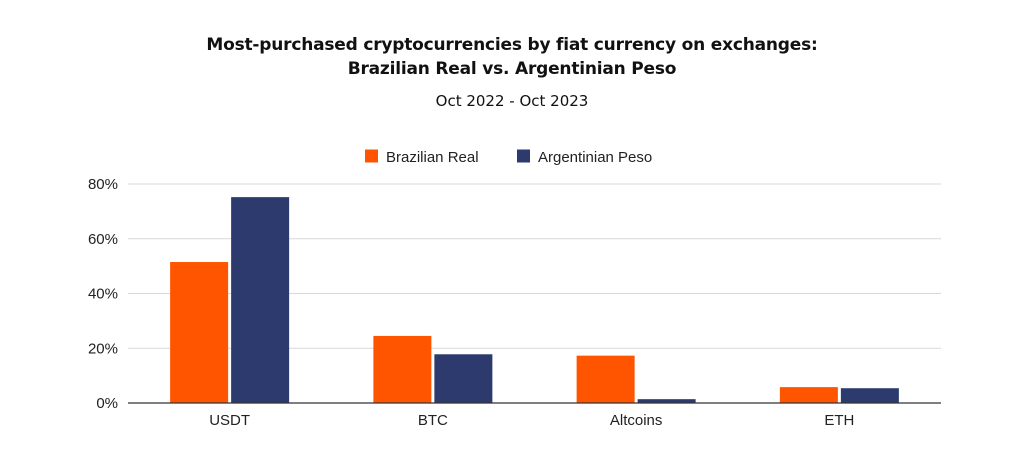 The image size is (1024, 466). I want to click on legend-swatch-brazilian-real, so click(371, 156).